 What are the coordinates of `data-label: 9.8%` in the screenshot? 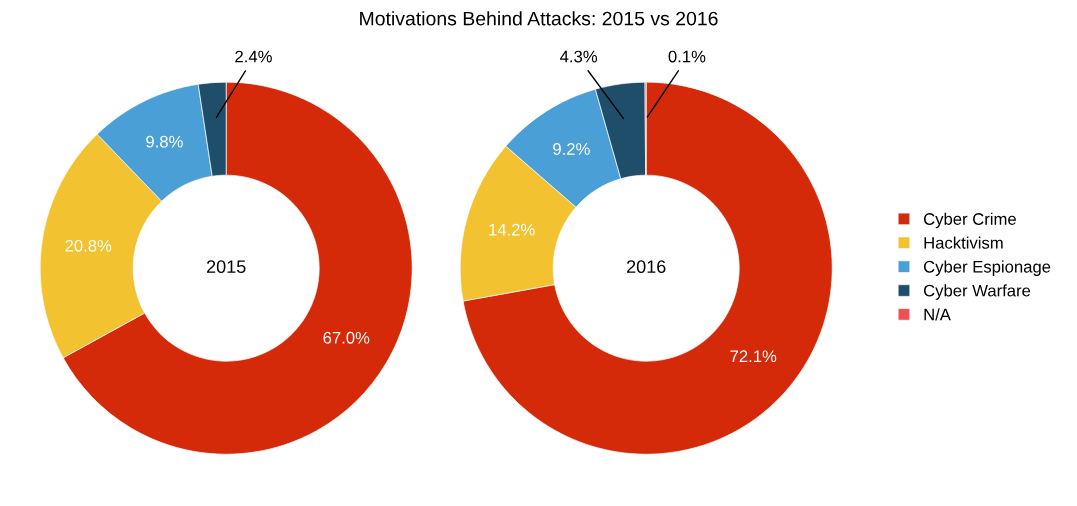 It's located at (164, 141).